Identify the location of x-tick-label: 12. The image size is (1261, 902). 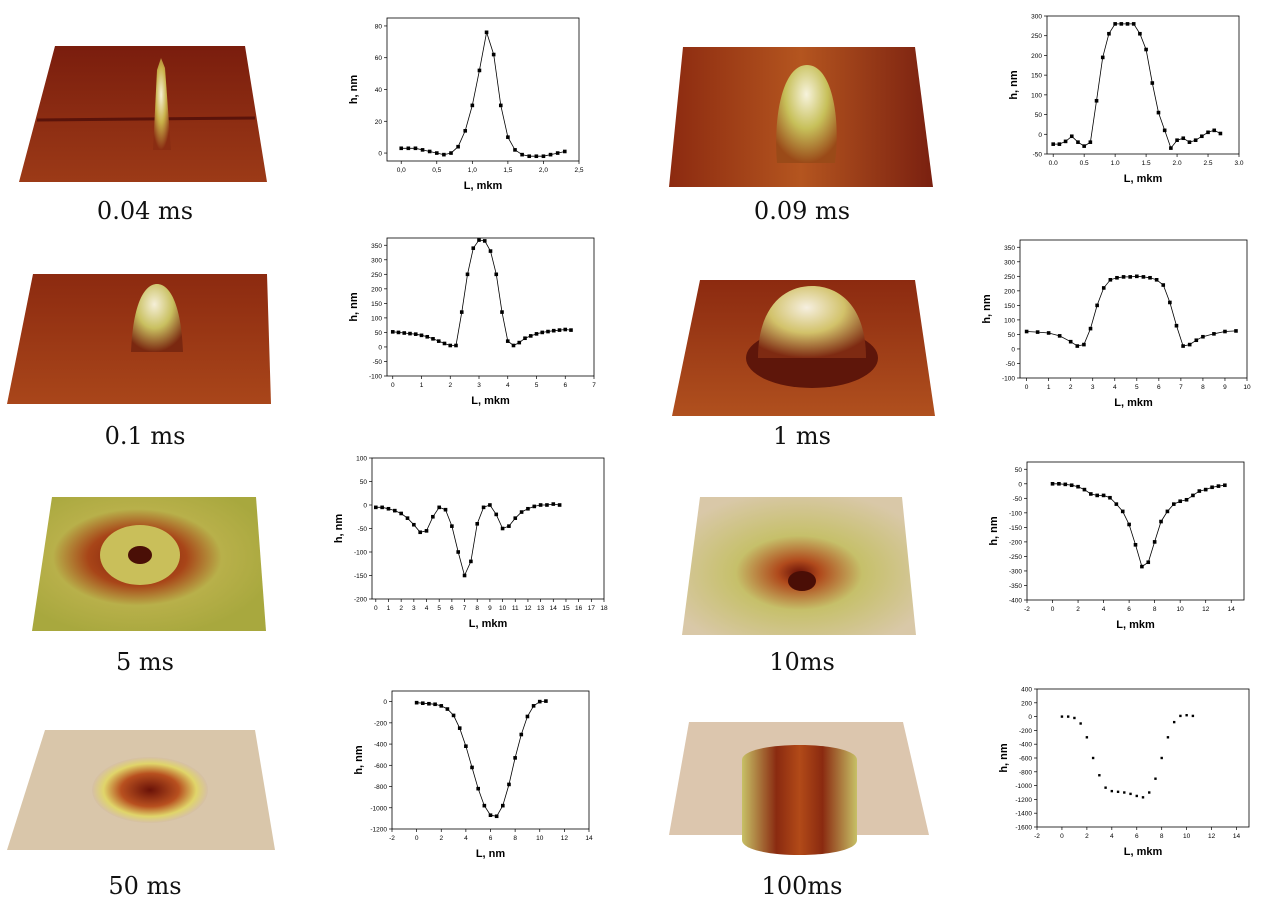
(1212, 836).